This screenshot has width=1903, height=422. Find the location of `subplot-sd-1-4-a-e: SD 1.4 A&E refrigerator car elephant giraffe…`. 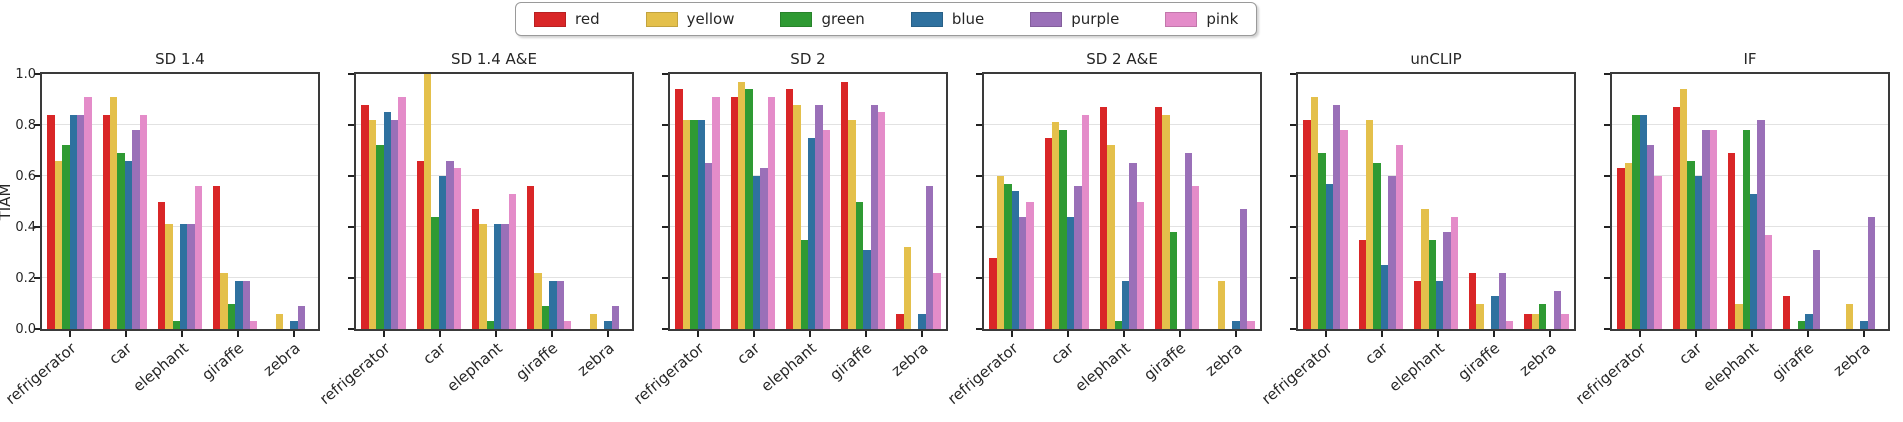

subplot-sd-1-4-a-e: SD 1.4 A&E refrigerator car elephant giraffe… is located at coordinates (475, 235).